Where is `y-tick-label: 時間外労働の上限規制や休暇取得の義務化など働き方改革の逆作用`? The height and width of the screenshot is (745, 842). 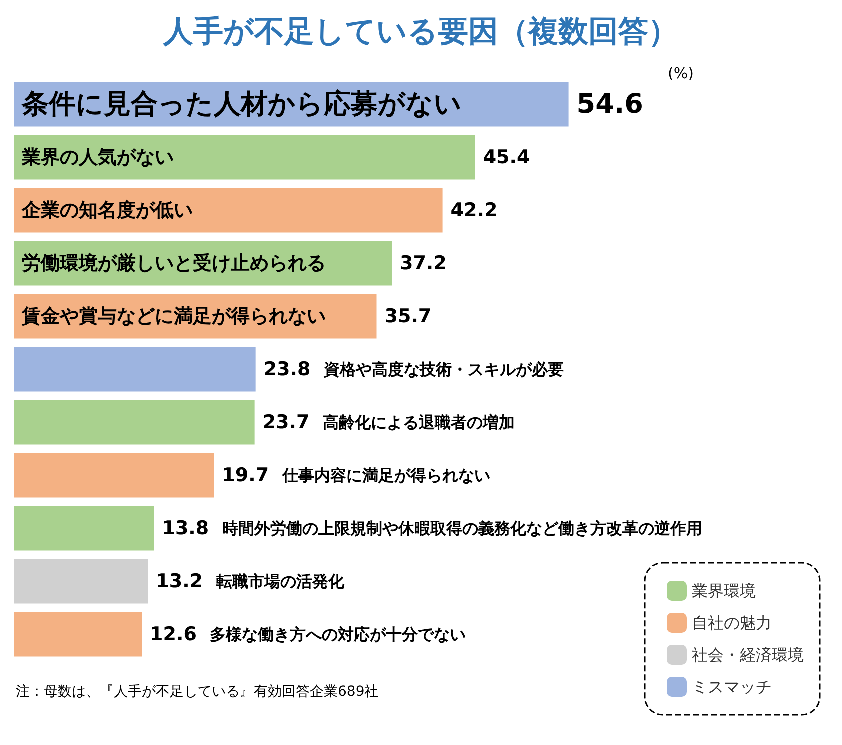
y-tick-label: 時間外労働の上限規制や休暇取得の義務化など働き方改革の逆作用 is located at coordinates (462, 528).